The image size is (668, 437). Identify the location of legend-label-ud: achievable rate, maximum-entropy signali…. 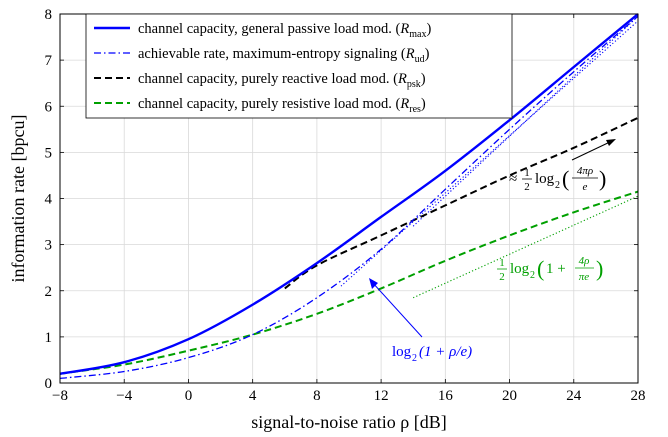
(284, 55).